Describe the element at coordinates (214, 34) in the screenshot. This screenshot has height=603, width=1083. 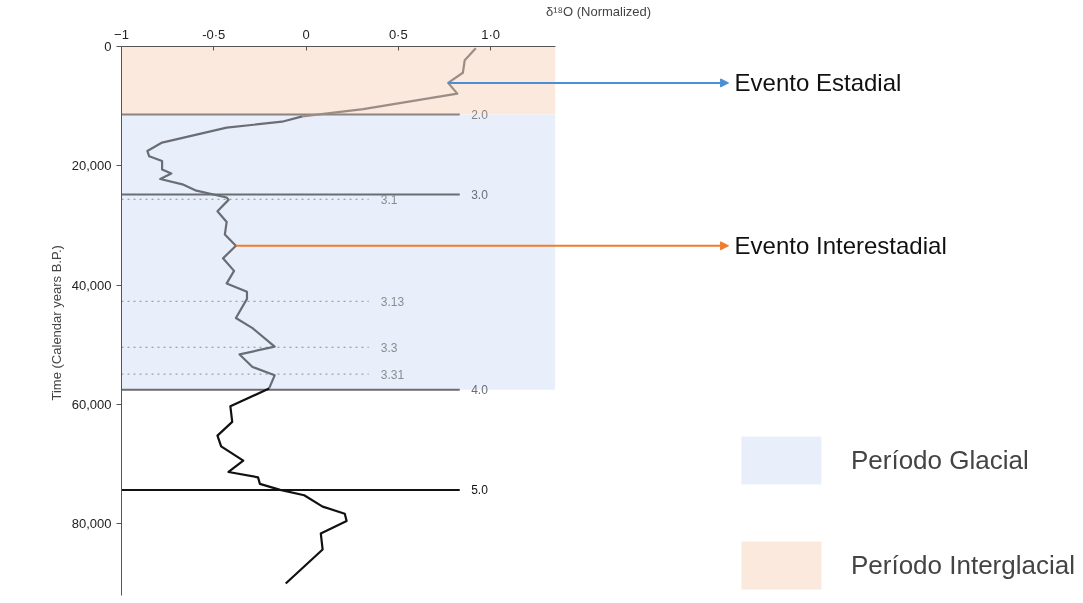
I see `x-tick-label: -0·5` at that location.